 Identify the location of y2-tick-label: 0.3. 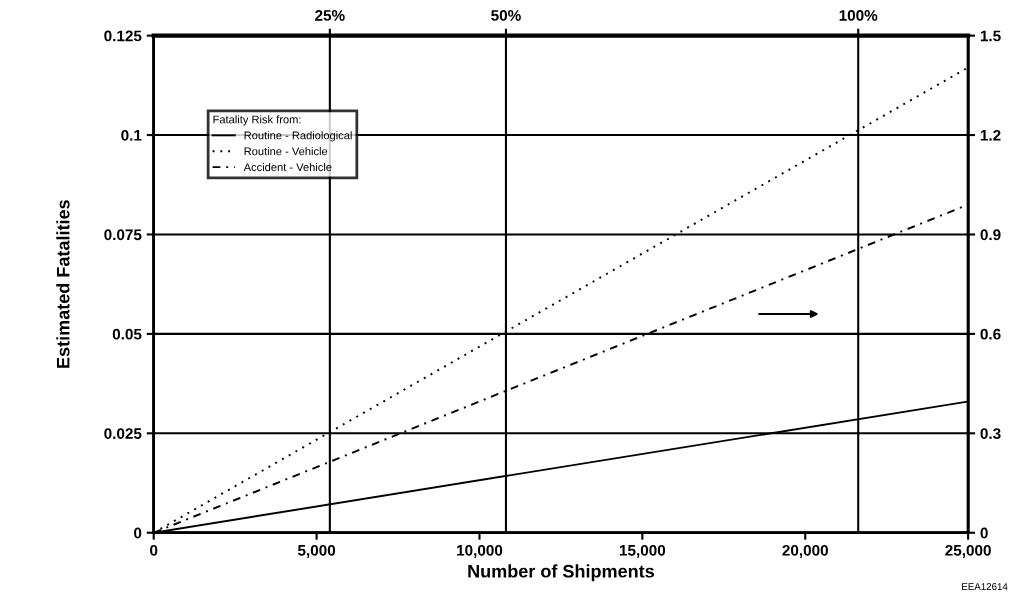
(990, 434).